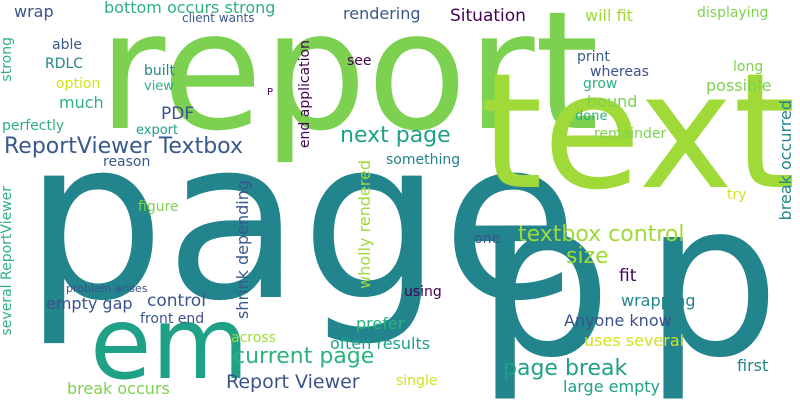  What do you see at coordinates (34, 11) in the screenshot?
I see `word-wrap: wrap` at bounding box center [34, 11].